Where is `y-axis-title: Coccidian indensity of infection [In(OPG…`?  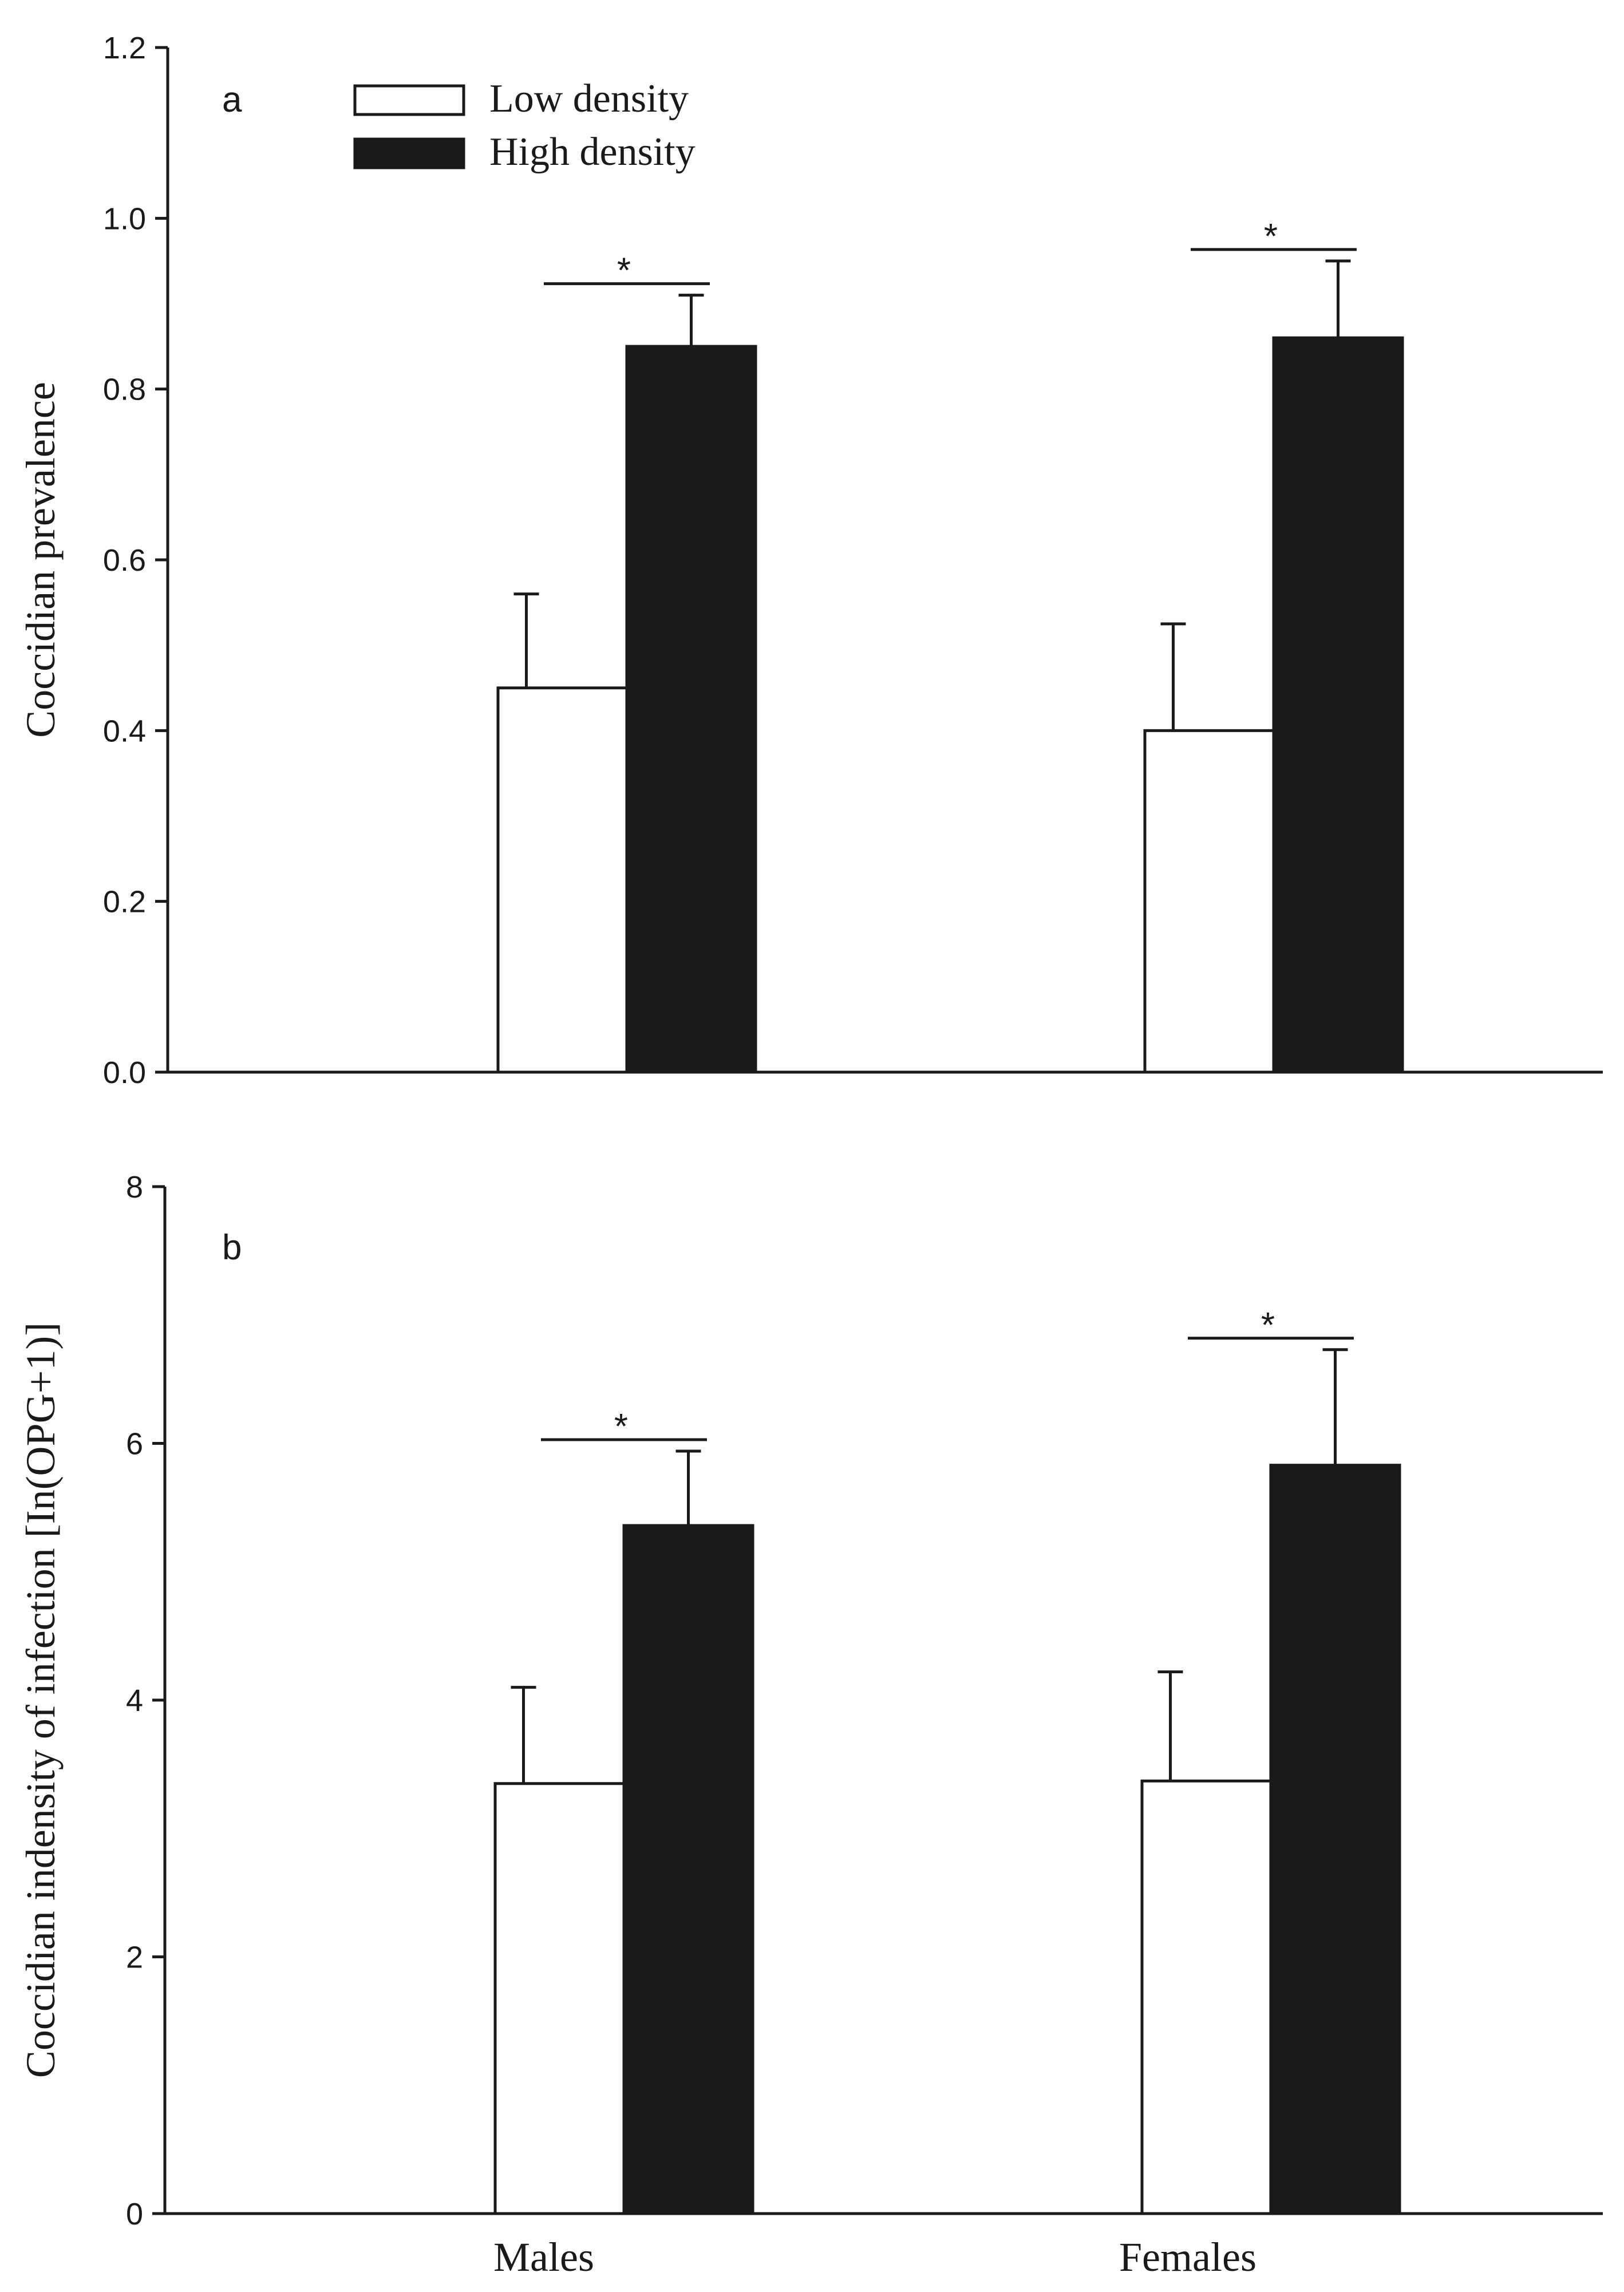
y-axis-title: Coccidian indensity of infection [In(OPG… is located at coordinates (41, 1700).